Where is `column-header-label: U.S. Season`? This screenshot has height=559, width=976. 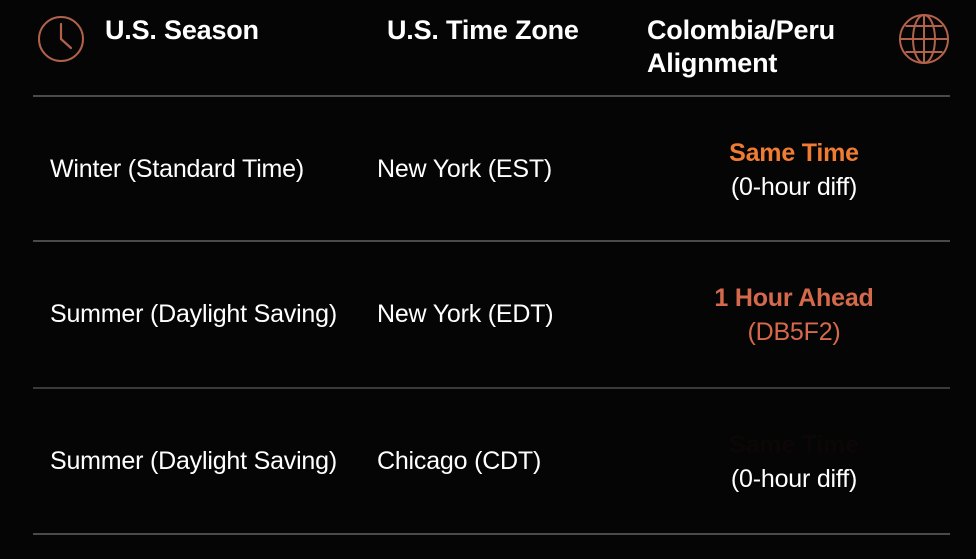 column-header-label: U.S. Season is located at coordinates (182, 30).